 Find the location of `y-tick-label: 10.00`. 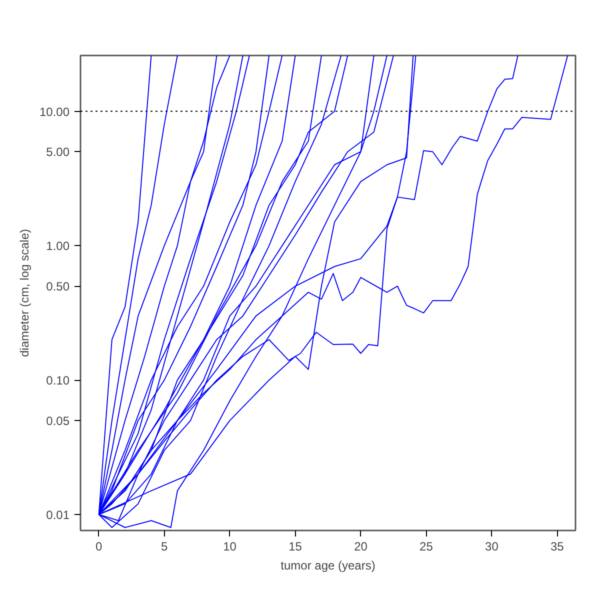

y-tick-label: 10.00 is located at coordinates (54, 111).